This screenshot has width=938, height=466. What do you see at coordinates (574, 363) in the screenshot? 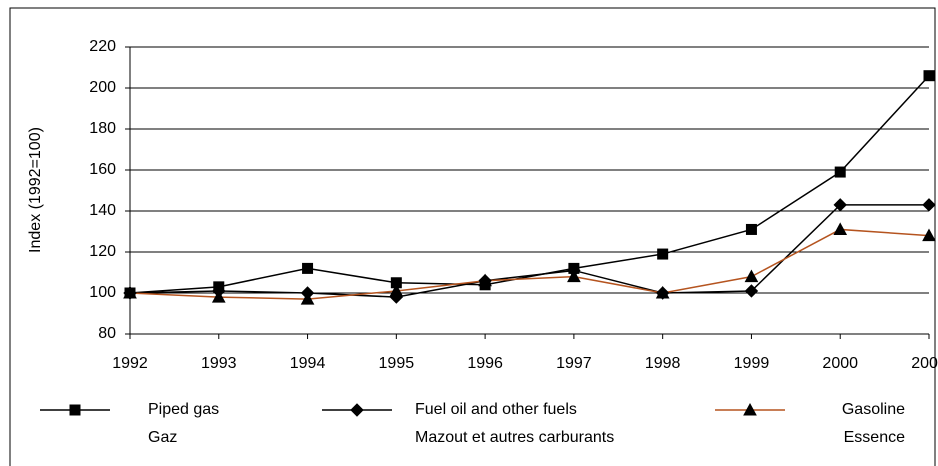
I see `x-tick-label: 1997` at bounding box center [574, 363].